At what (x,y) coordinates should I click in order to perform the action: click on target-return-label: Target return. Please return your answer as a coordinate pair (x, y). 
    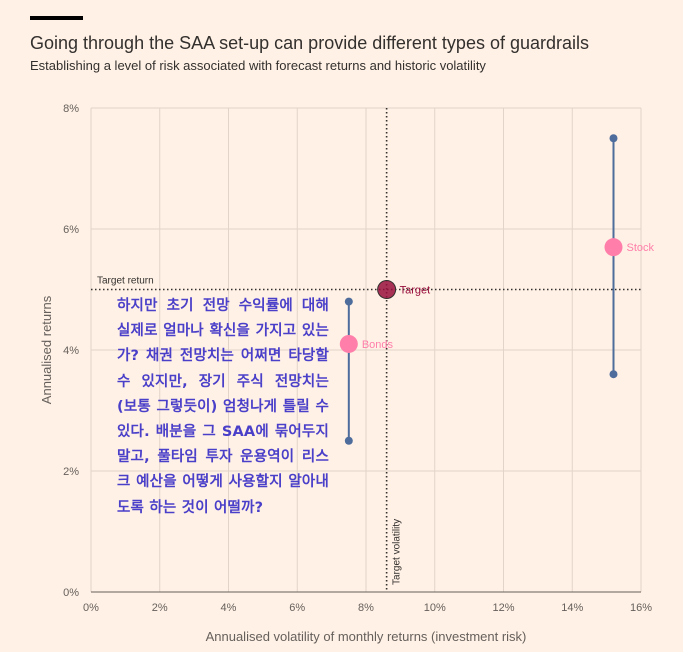
    Looking at the image, I should click on (125, 281).